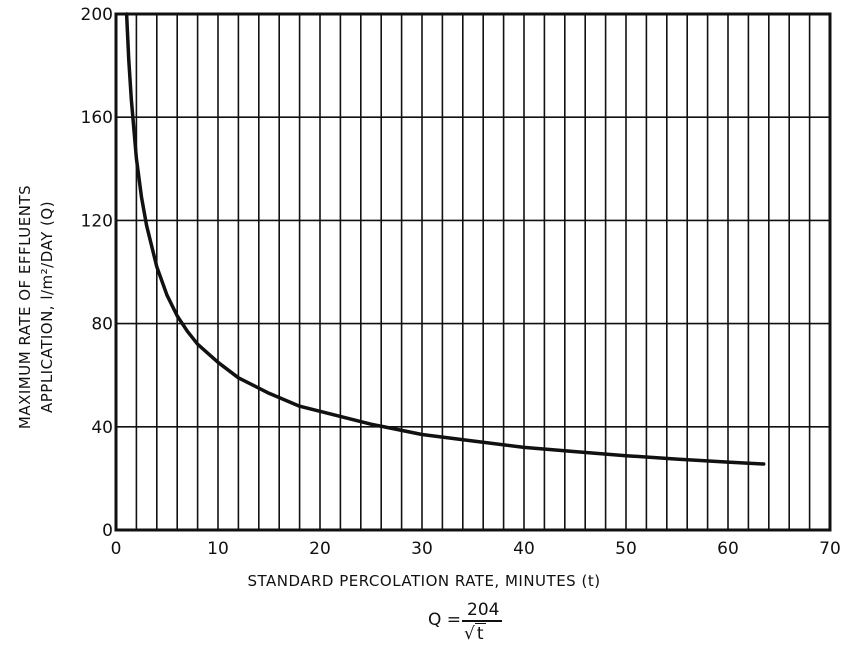 The image size is (852, 652). I want to click on y-tick-label: 80, so click(102, 325).